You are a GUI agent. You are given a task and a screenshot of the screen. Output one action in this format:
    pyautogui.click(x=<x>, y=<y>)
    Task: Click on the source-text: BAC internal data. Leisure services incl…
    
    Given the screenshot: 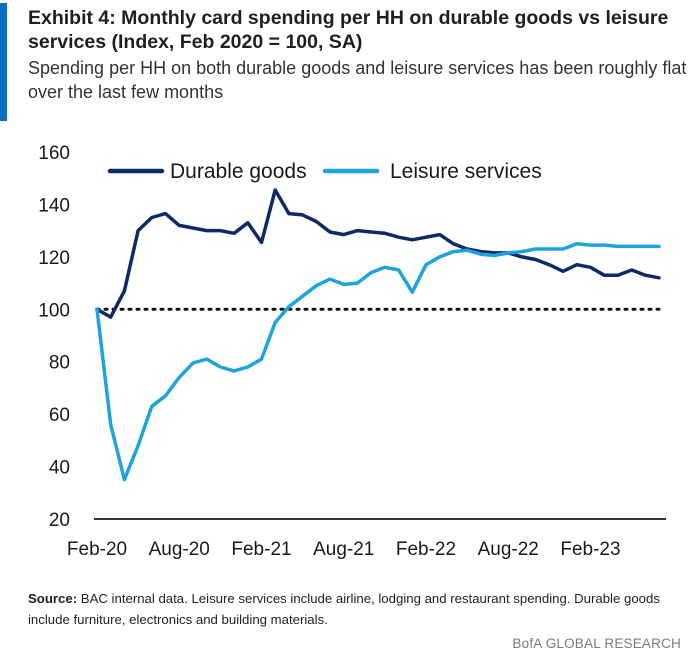 What is the action you would take?
    pyautogui.click(x=344, y=609)
    